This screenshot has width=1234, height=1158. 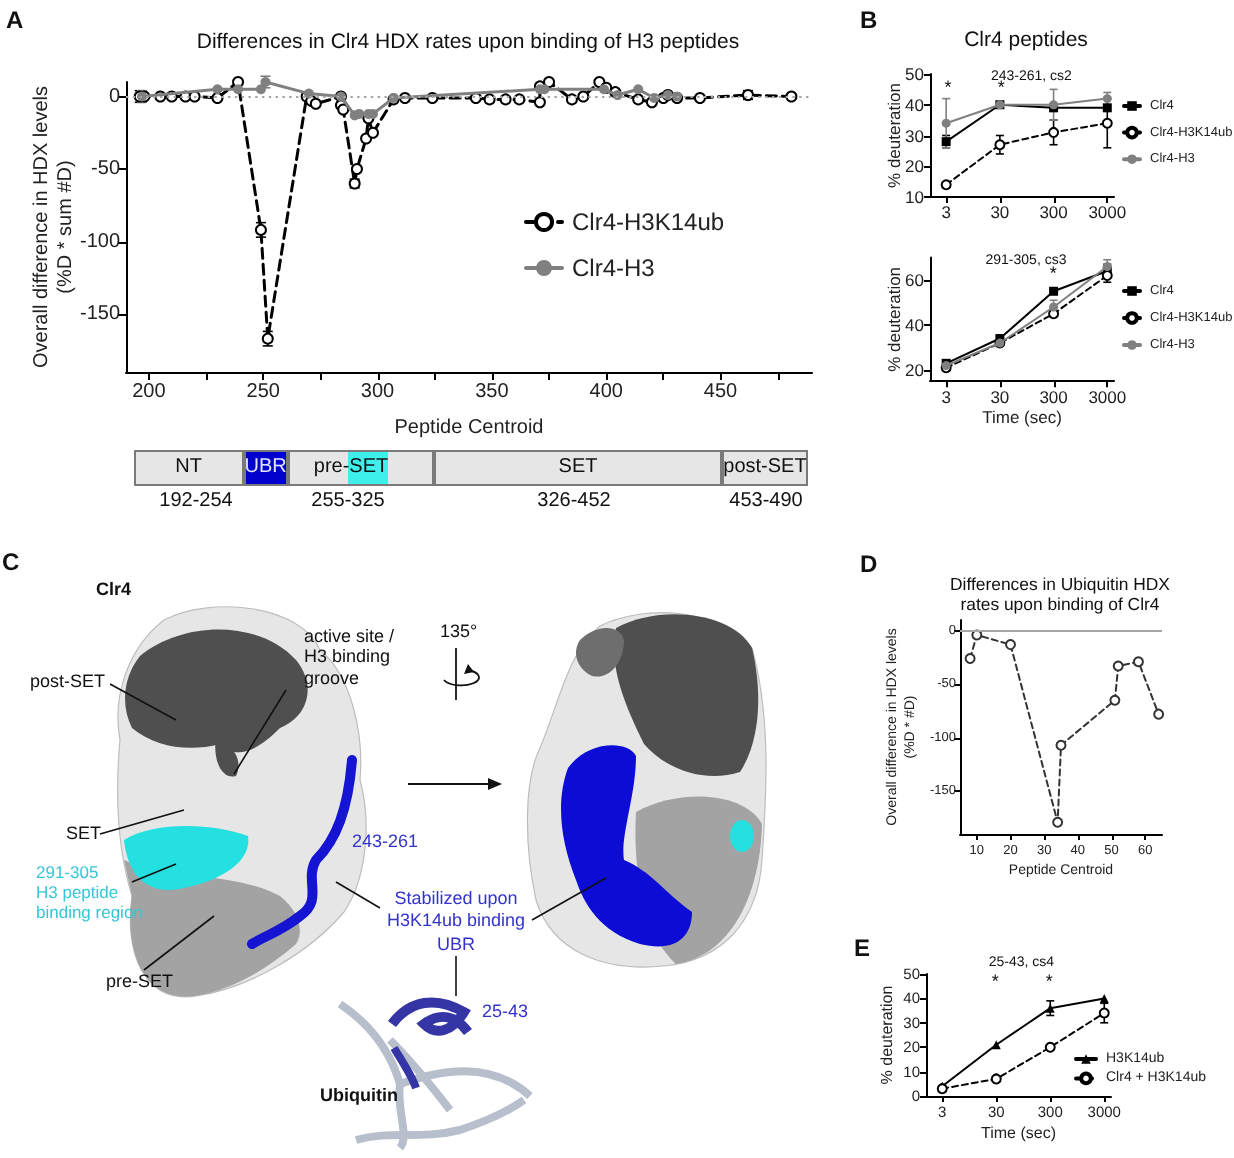 What do you see at coordinates (54, 227) in the screenshot?
I see `y-axis-title: Overall difference in HDX levels (%D * sum #D)` at bounding box center [54, 227].